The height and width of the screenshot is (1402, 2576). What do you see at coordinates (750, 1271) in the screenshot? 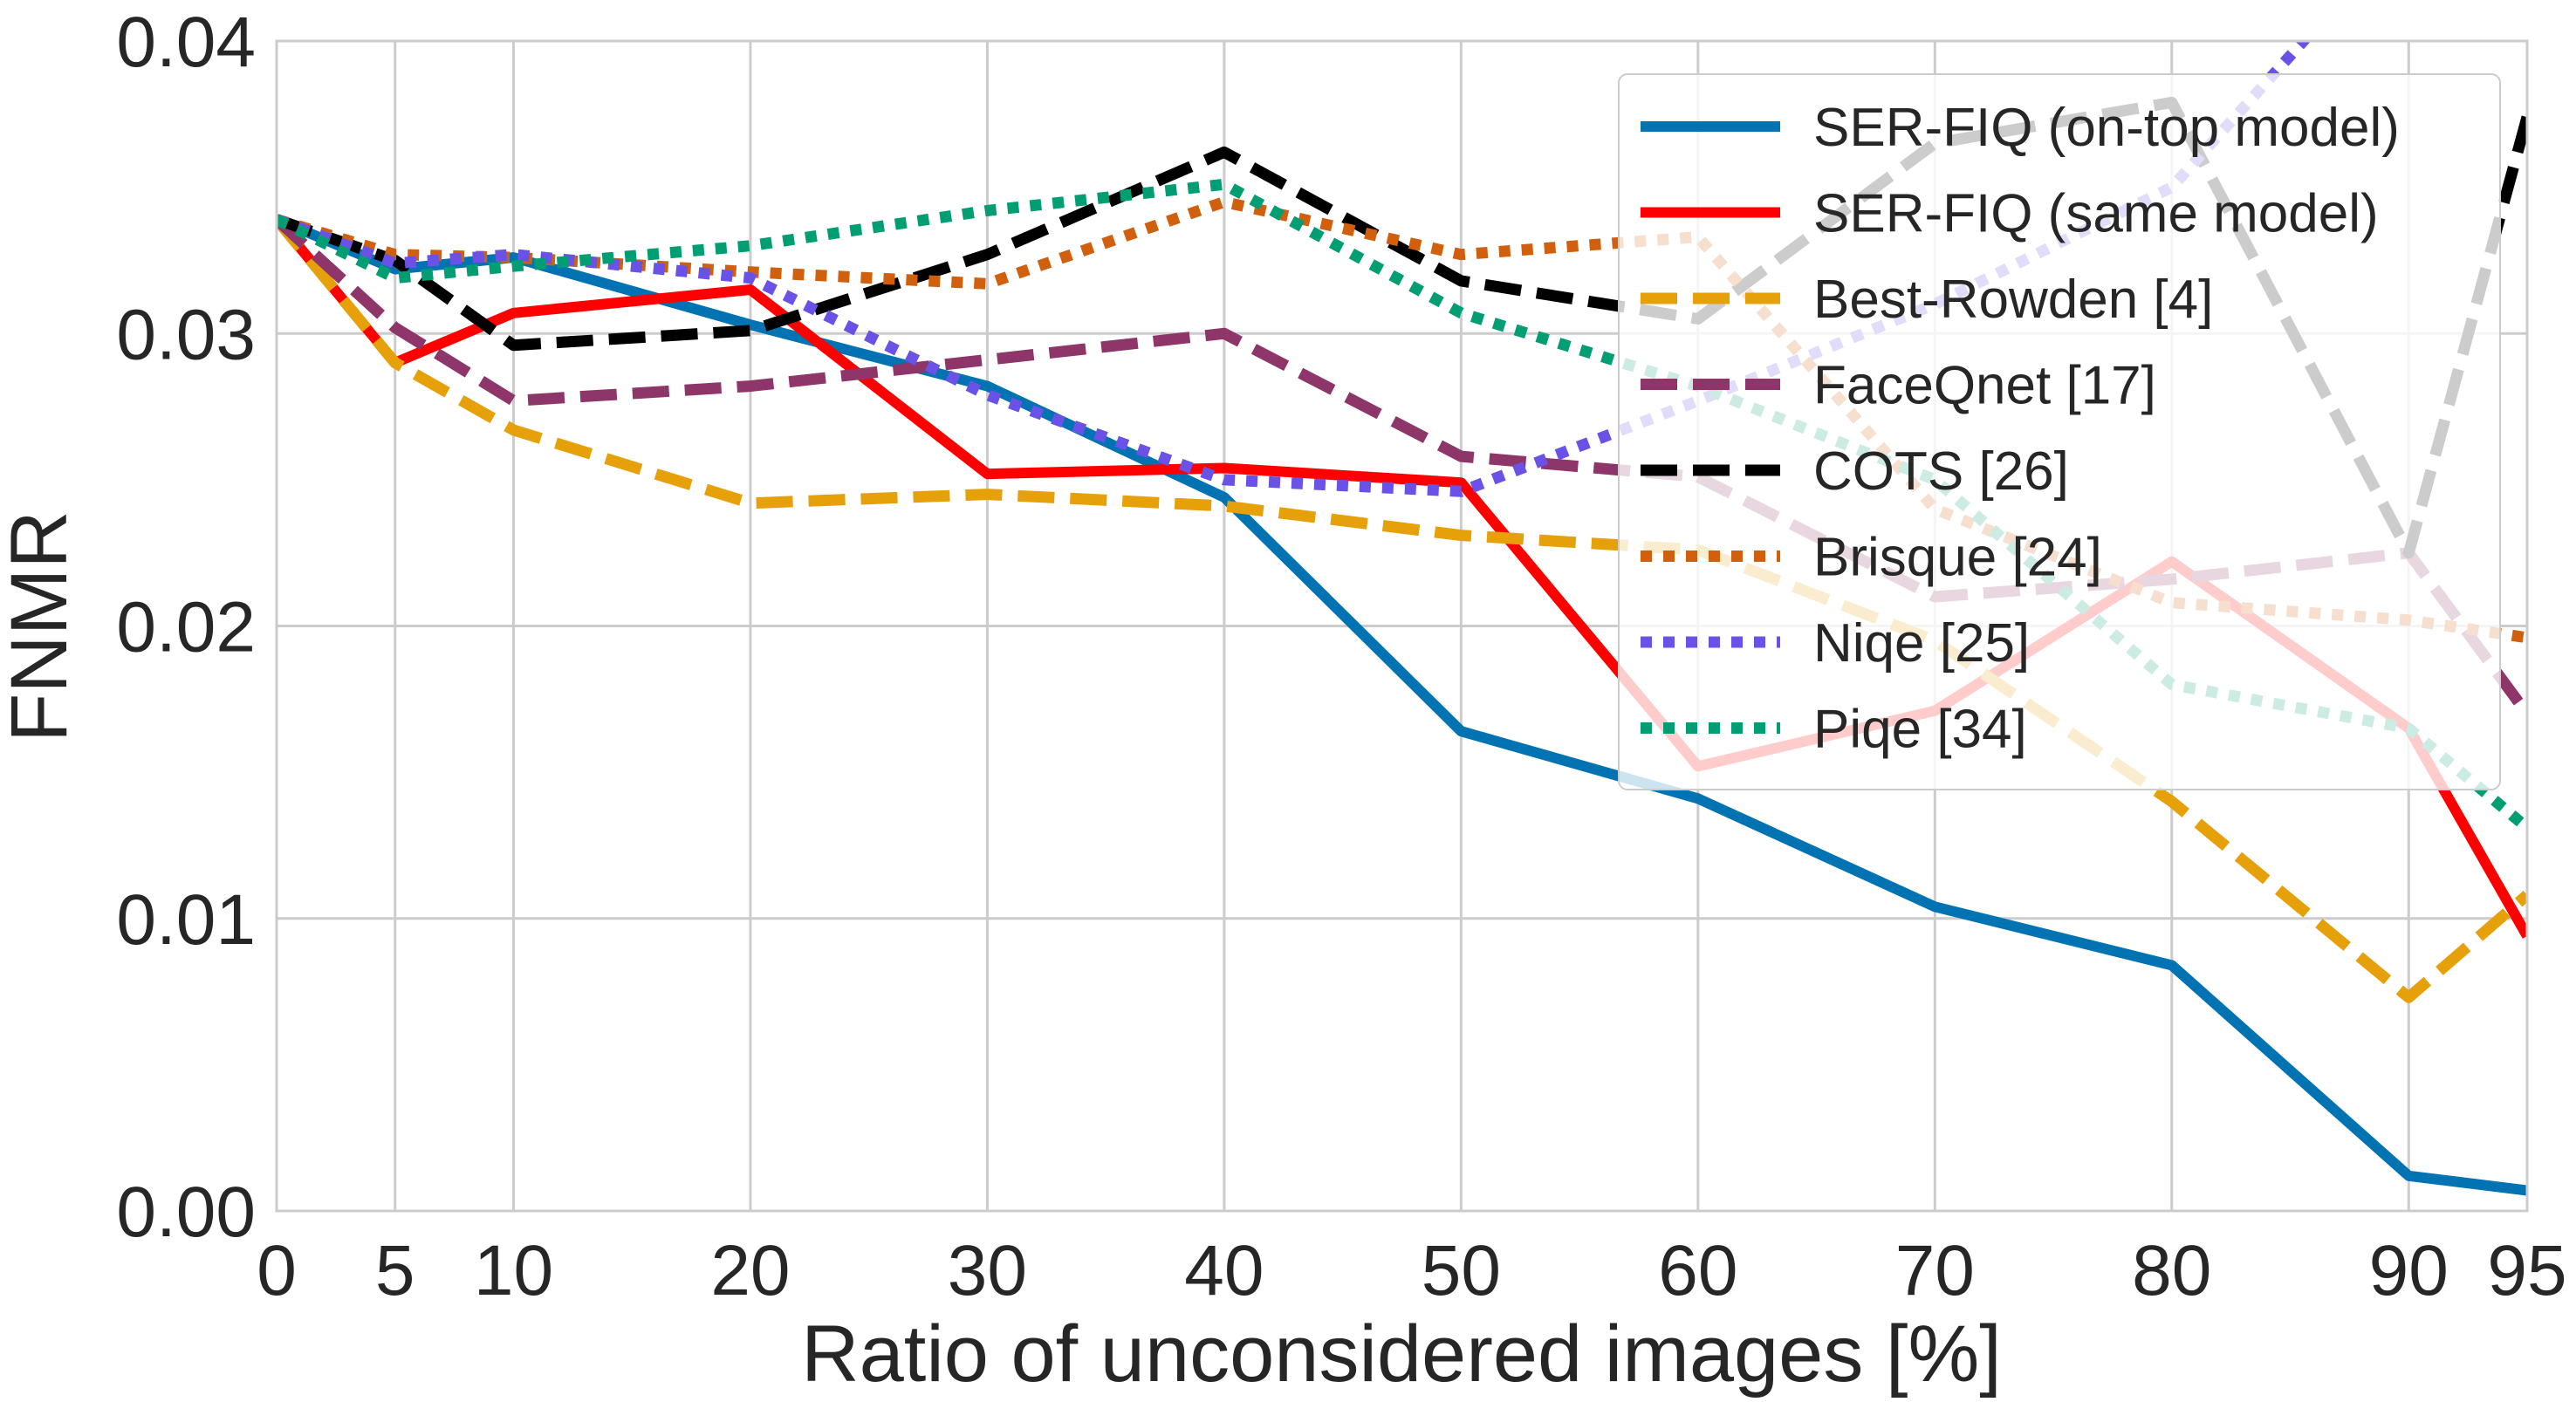
I see `x-tick-label: 20` at bounding box center [750, 1271].